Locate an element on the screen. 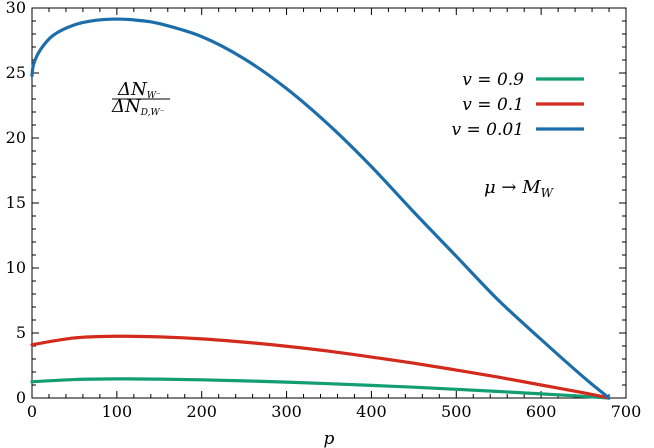  y-tick-label: 20 is located at coordinates (16, 137).